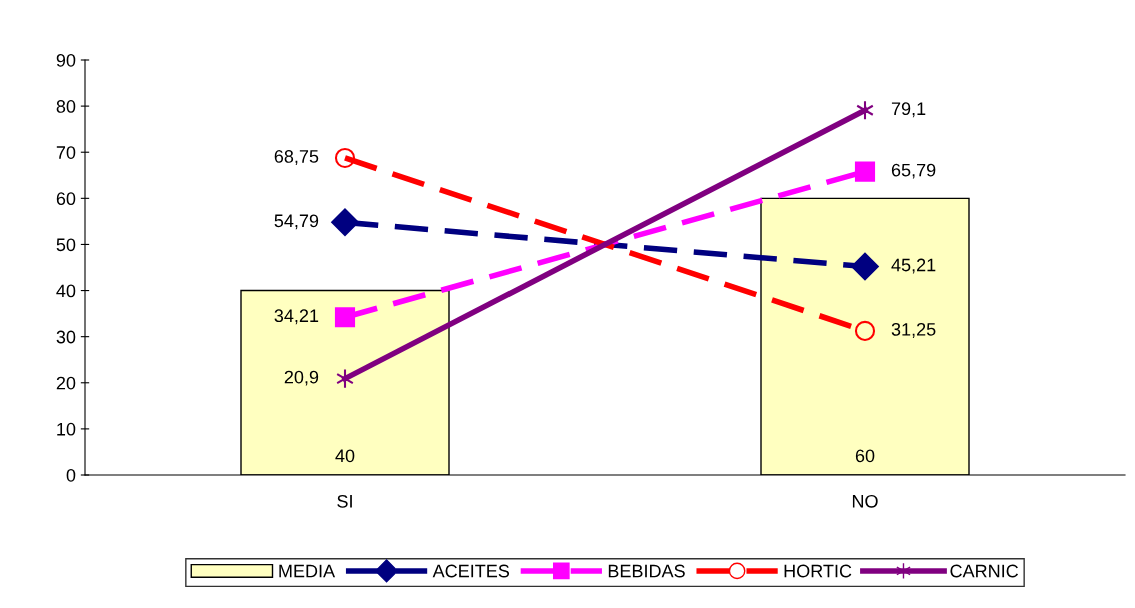 Image resolution: width=1135 pixels, height=608 pixels. Describe the element at coordinates (984, 571) in the screenshot. I see `legend-label: CARNIC` at that location.